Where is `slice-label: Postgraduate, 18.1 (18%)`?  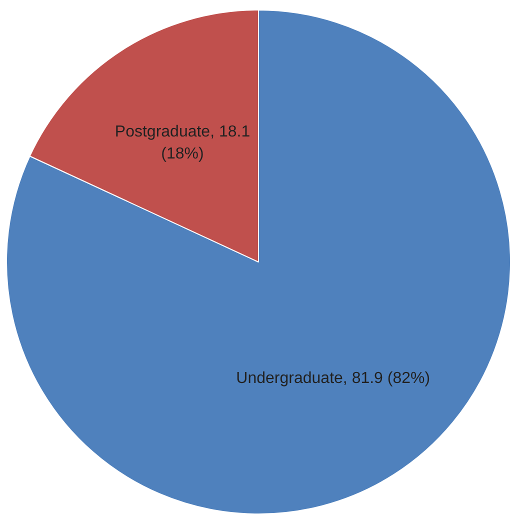
slice-label: Postgraduate, 18.1 (18%) is located at coordinates (182, 142).